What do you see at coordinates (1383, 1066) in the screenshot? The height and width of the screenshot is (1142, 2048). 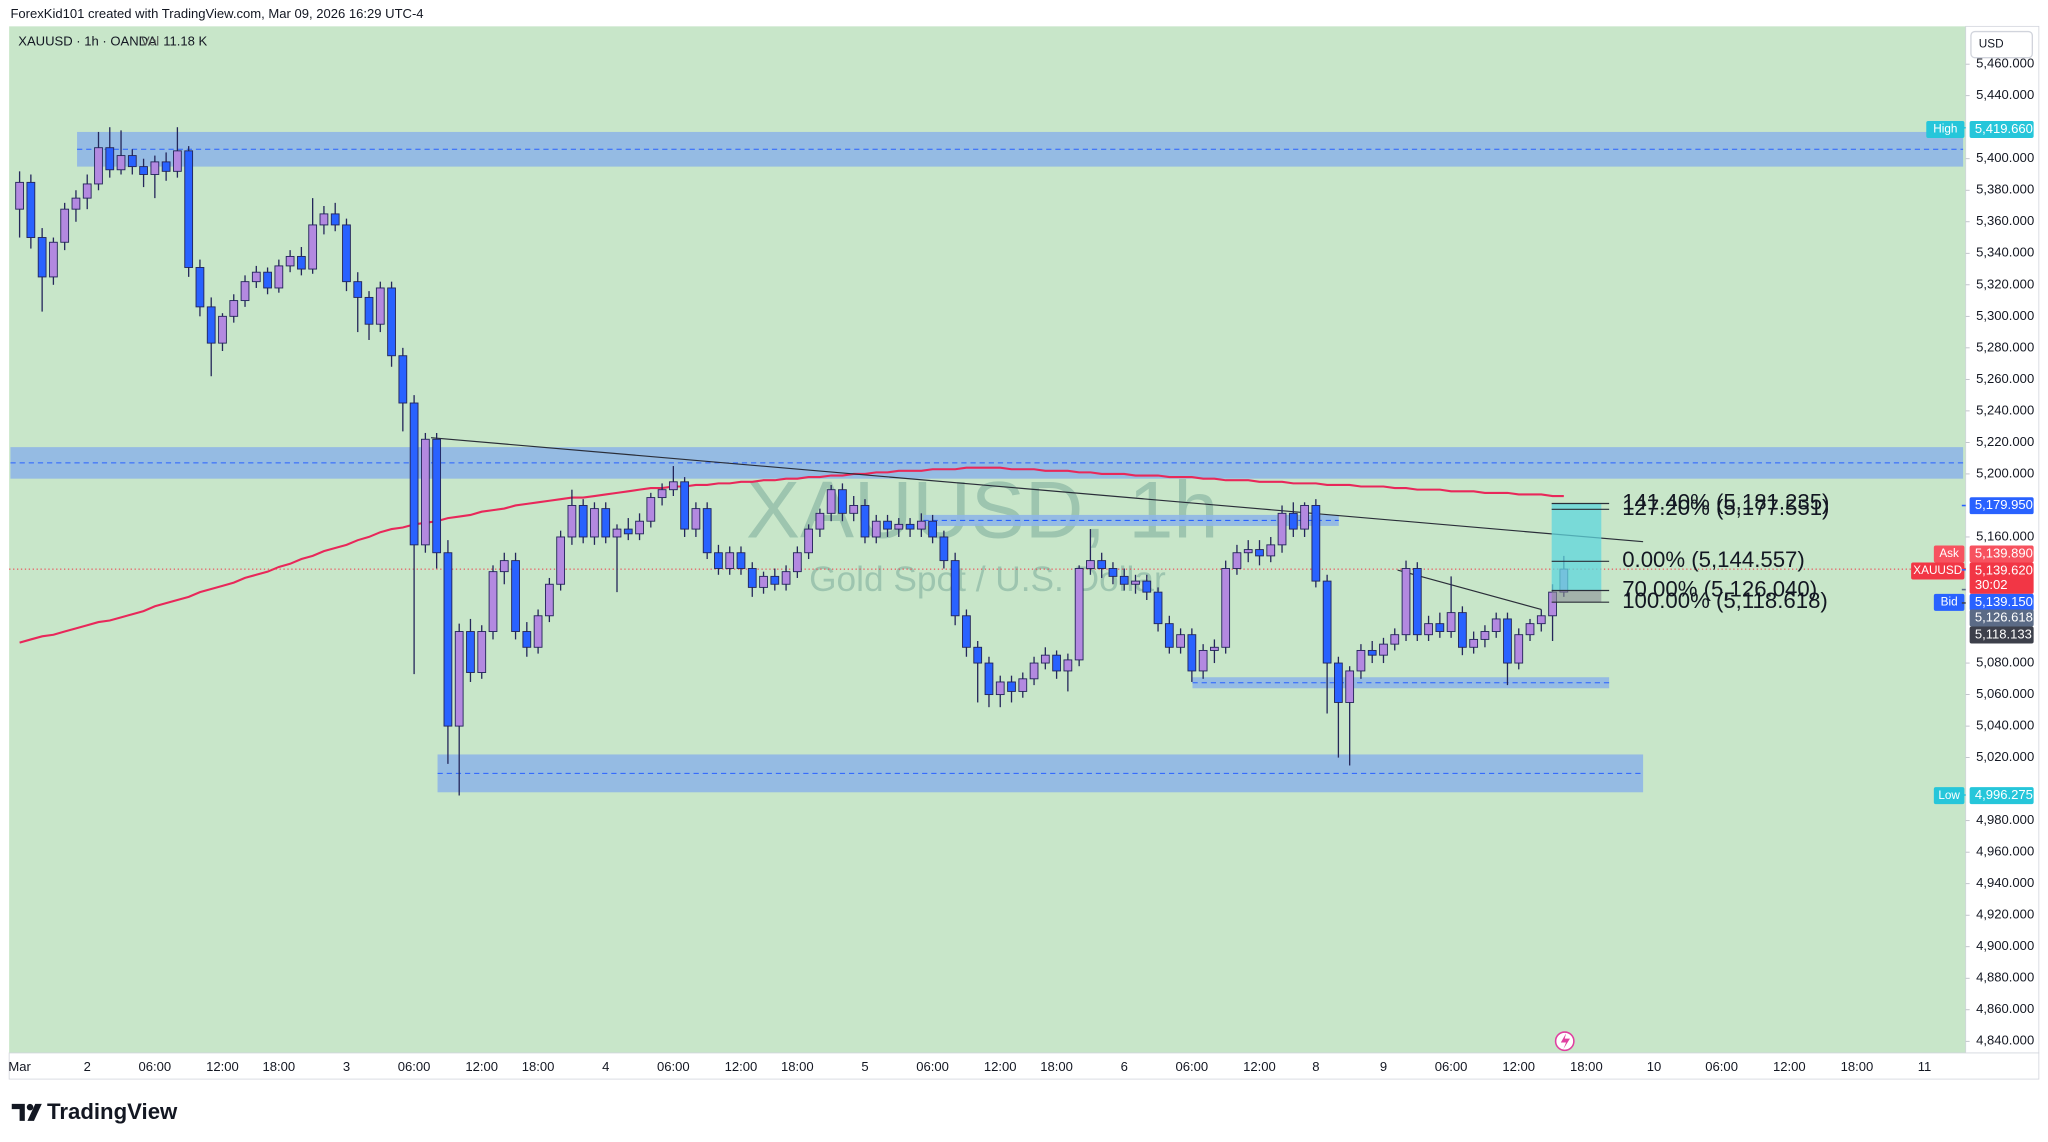 I see `x-tick-label: 9` at bounding box center [1383, 1066].